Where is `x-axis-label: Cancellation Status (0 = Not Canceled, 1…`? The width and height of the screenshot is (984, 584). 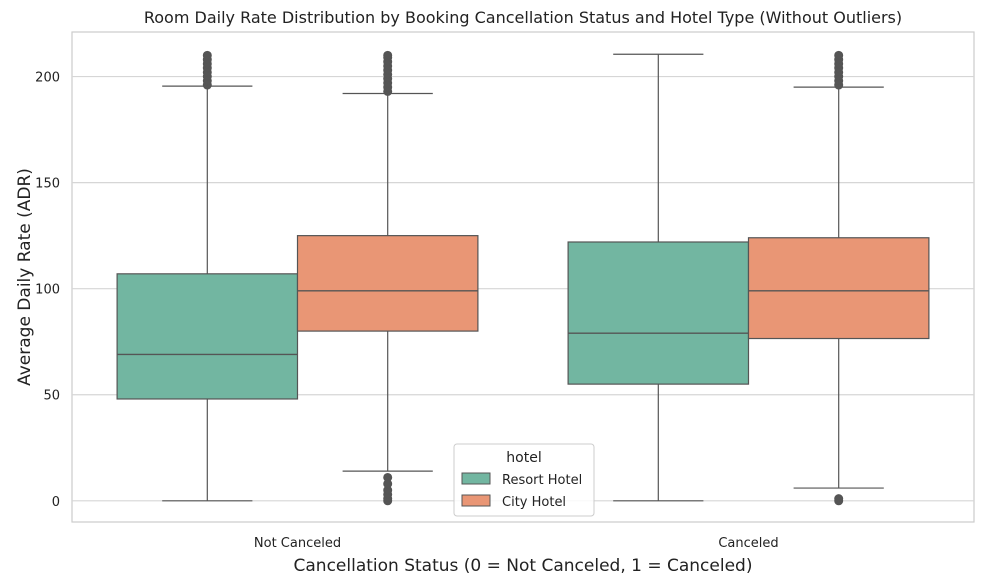 x-axis-label: Cancellation Status (0 = Not Canceled, 1… is located at coordinates (523, 566).